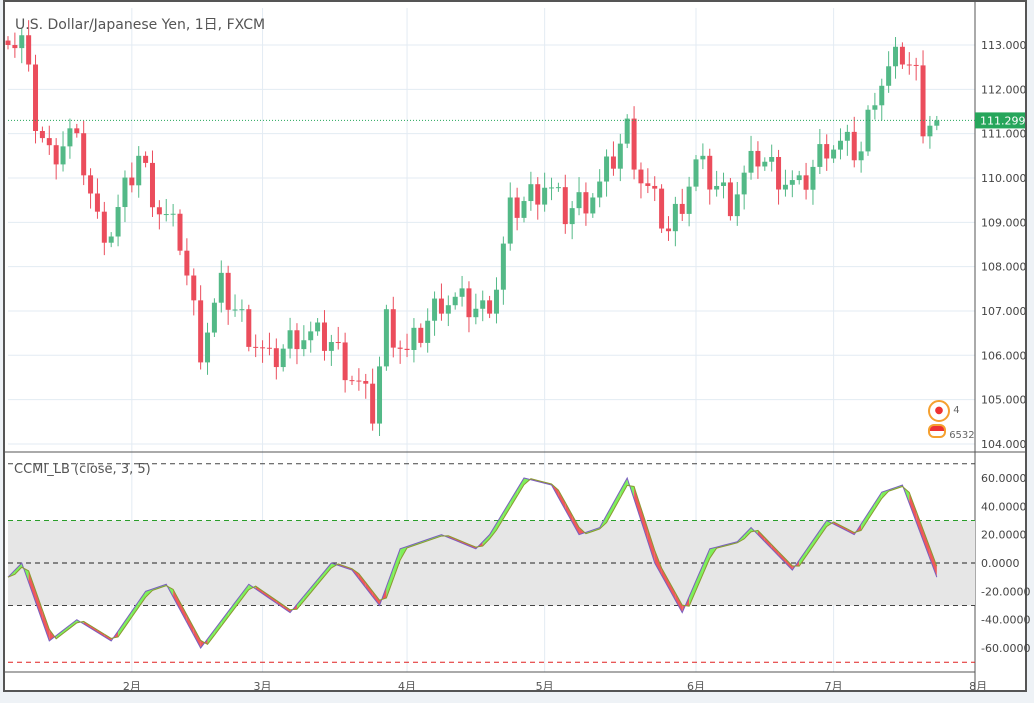  What do you see at coordinates (962, 435) in the screenshot?
I see `badge-code: 6532` at bounding box center [962, 435].